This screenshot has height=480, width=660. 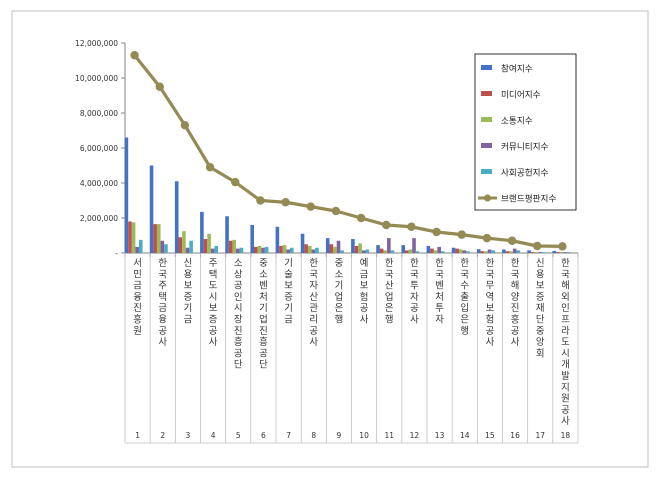 What do you see at coordinates (263, 435) in the screenshot?
I see `rank-label: 6` at bounding box center [263, 435].